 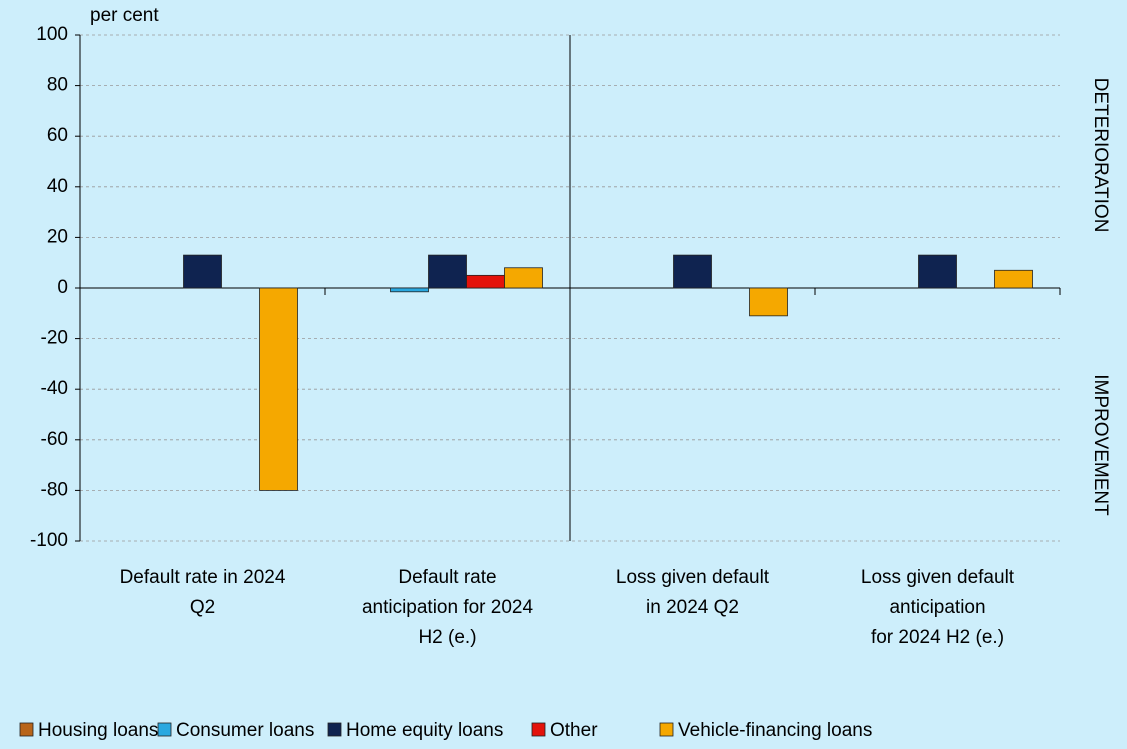 I want to click on y-tick-label: -60, so click(x=54, y=439).